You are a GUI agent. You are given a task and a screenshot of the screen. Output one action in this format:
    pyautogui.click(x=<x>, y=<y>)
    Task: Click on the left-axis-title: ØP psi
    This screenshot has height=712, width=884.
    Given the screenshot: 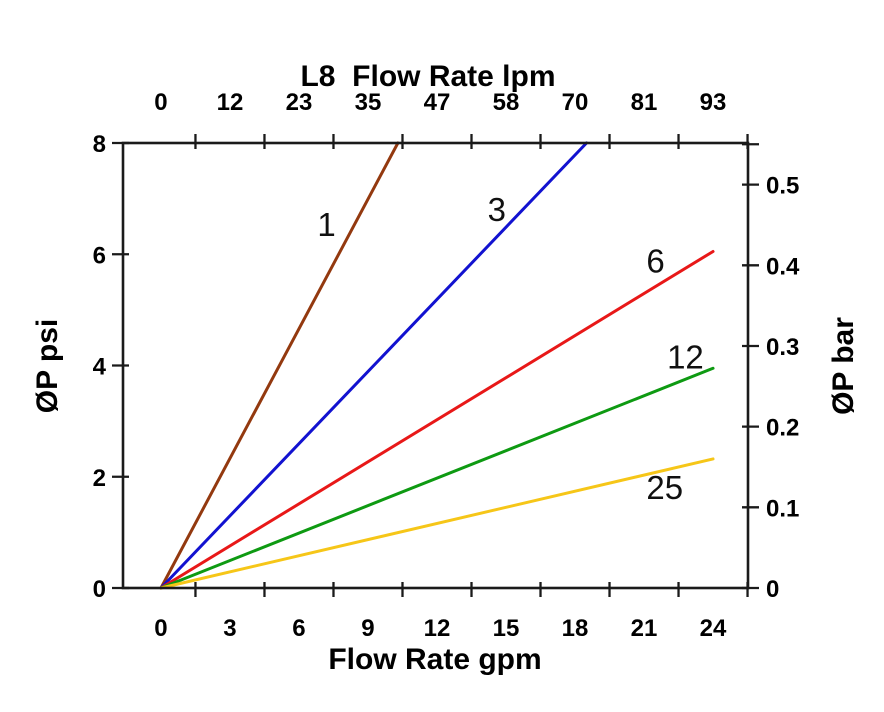 What is the action you would take?
    pyautogui.click(x=47, y=366)
    